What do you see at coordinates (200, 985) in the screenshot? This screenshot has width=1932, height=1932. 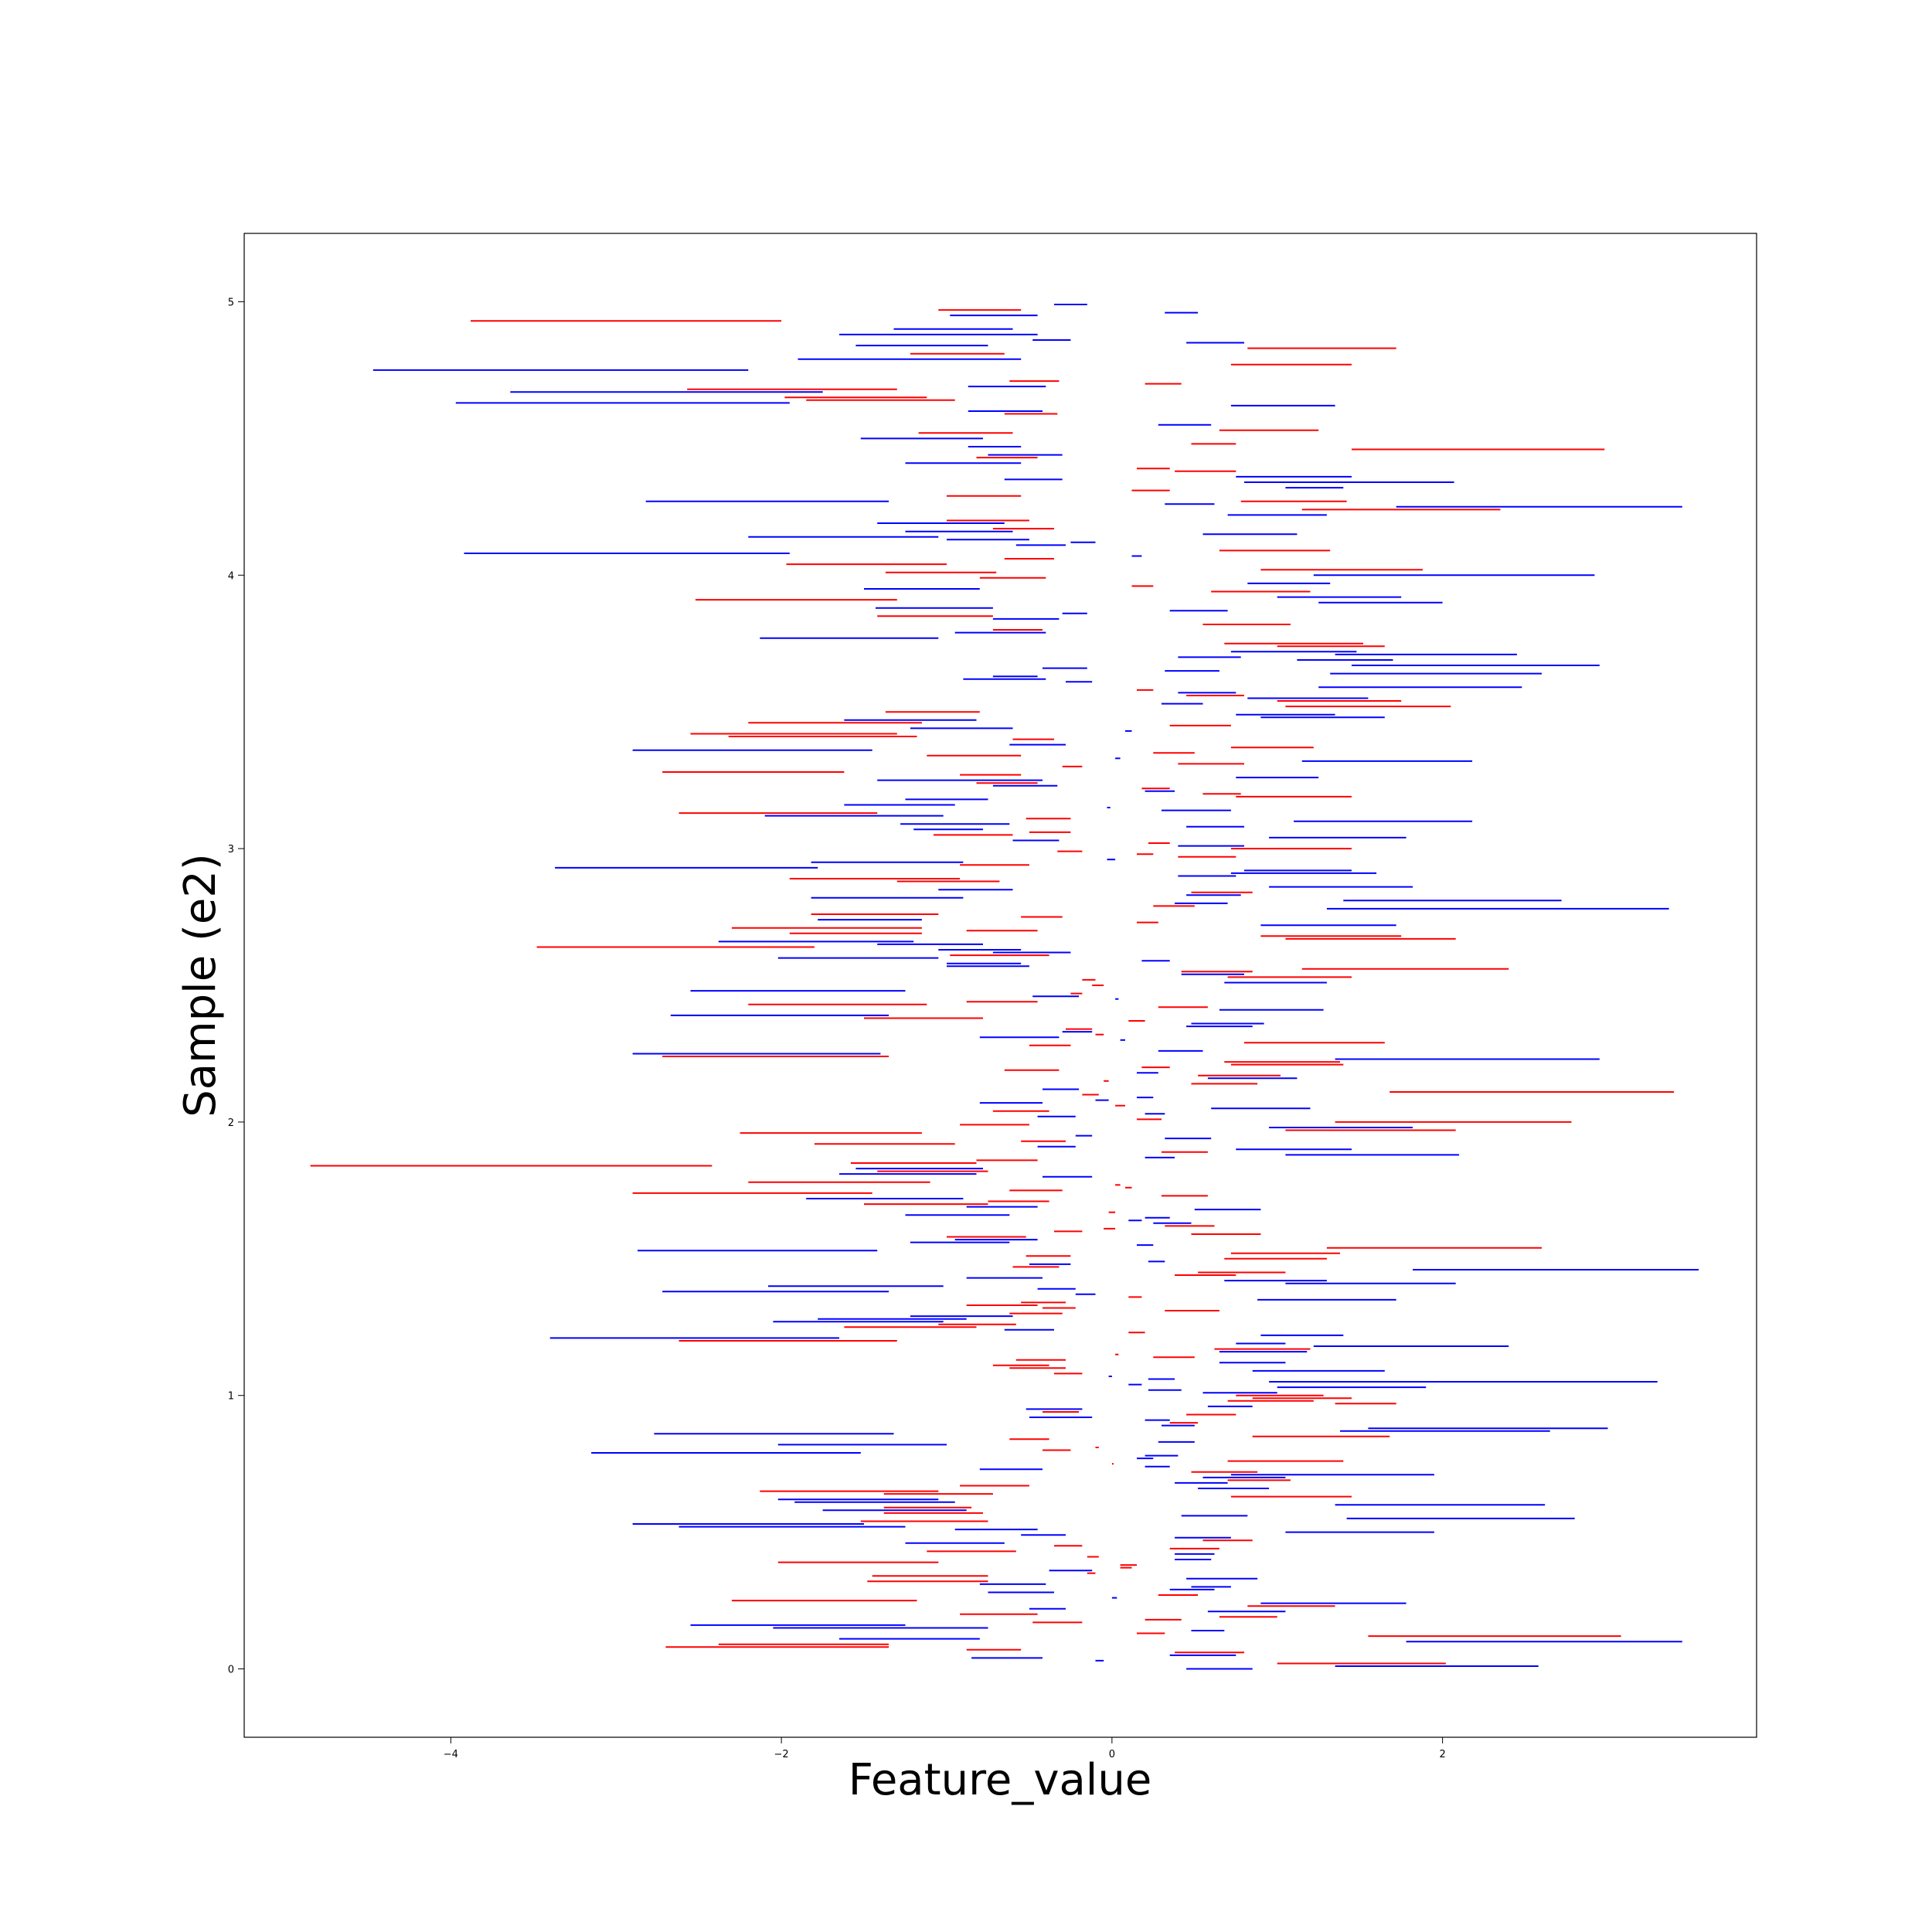 I see `y-axis-label: Sample (e2)` at bounding box center [200, 985].